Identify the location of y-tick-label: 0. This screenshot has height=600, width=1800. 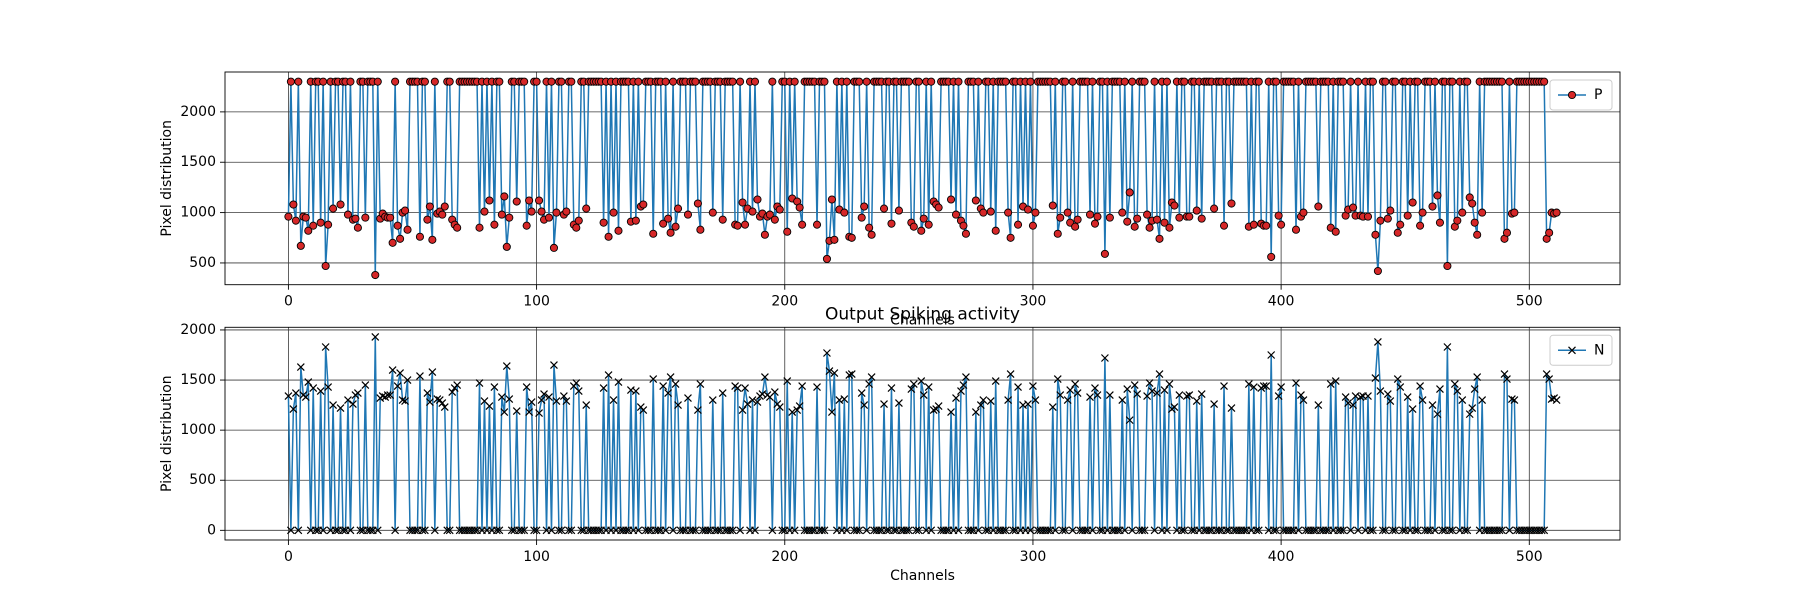
(211, 530).